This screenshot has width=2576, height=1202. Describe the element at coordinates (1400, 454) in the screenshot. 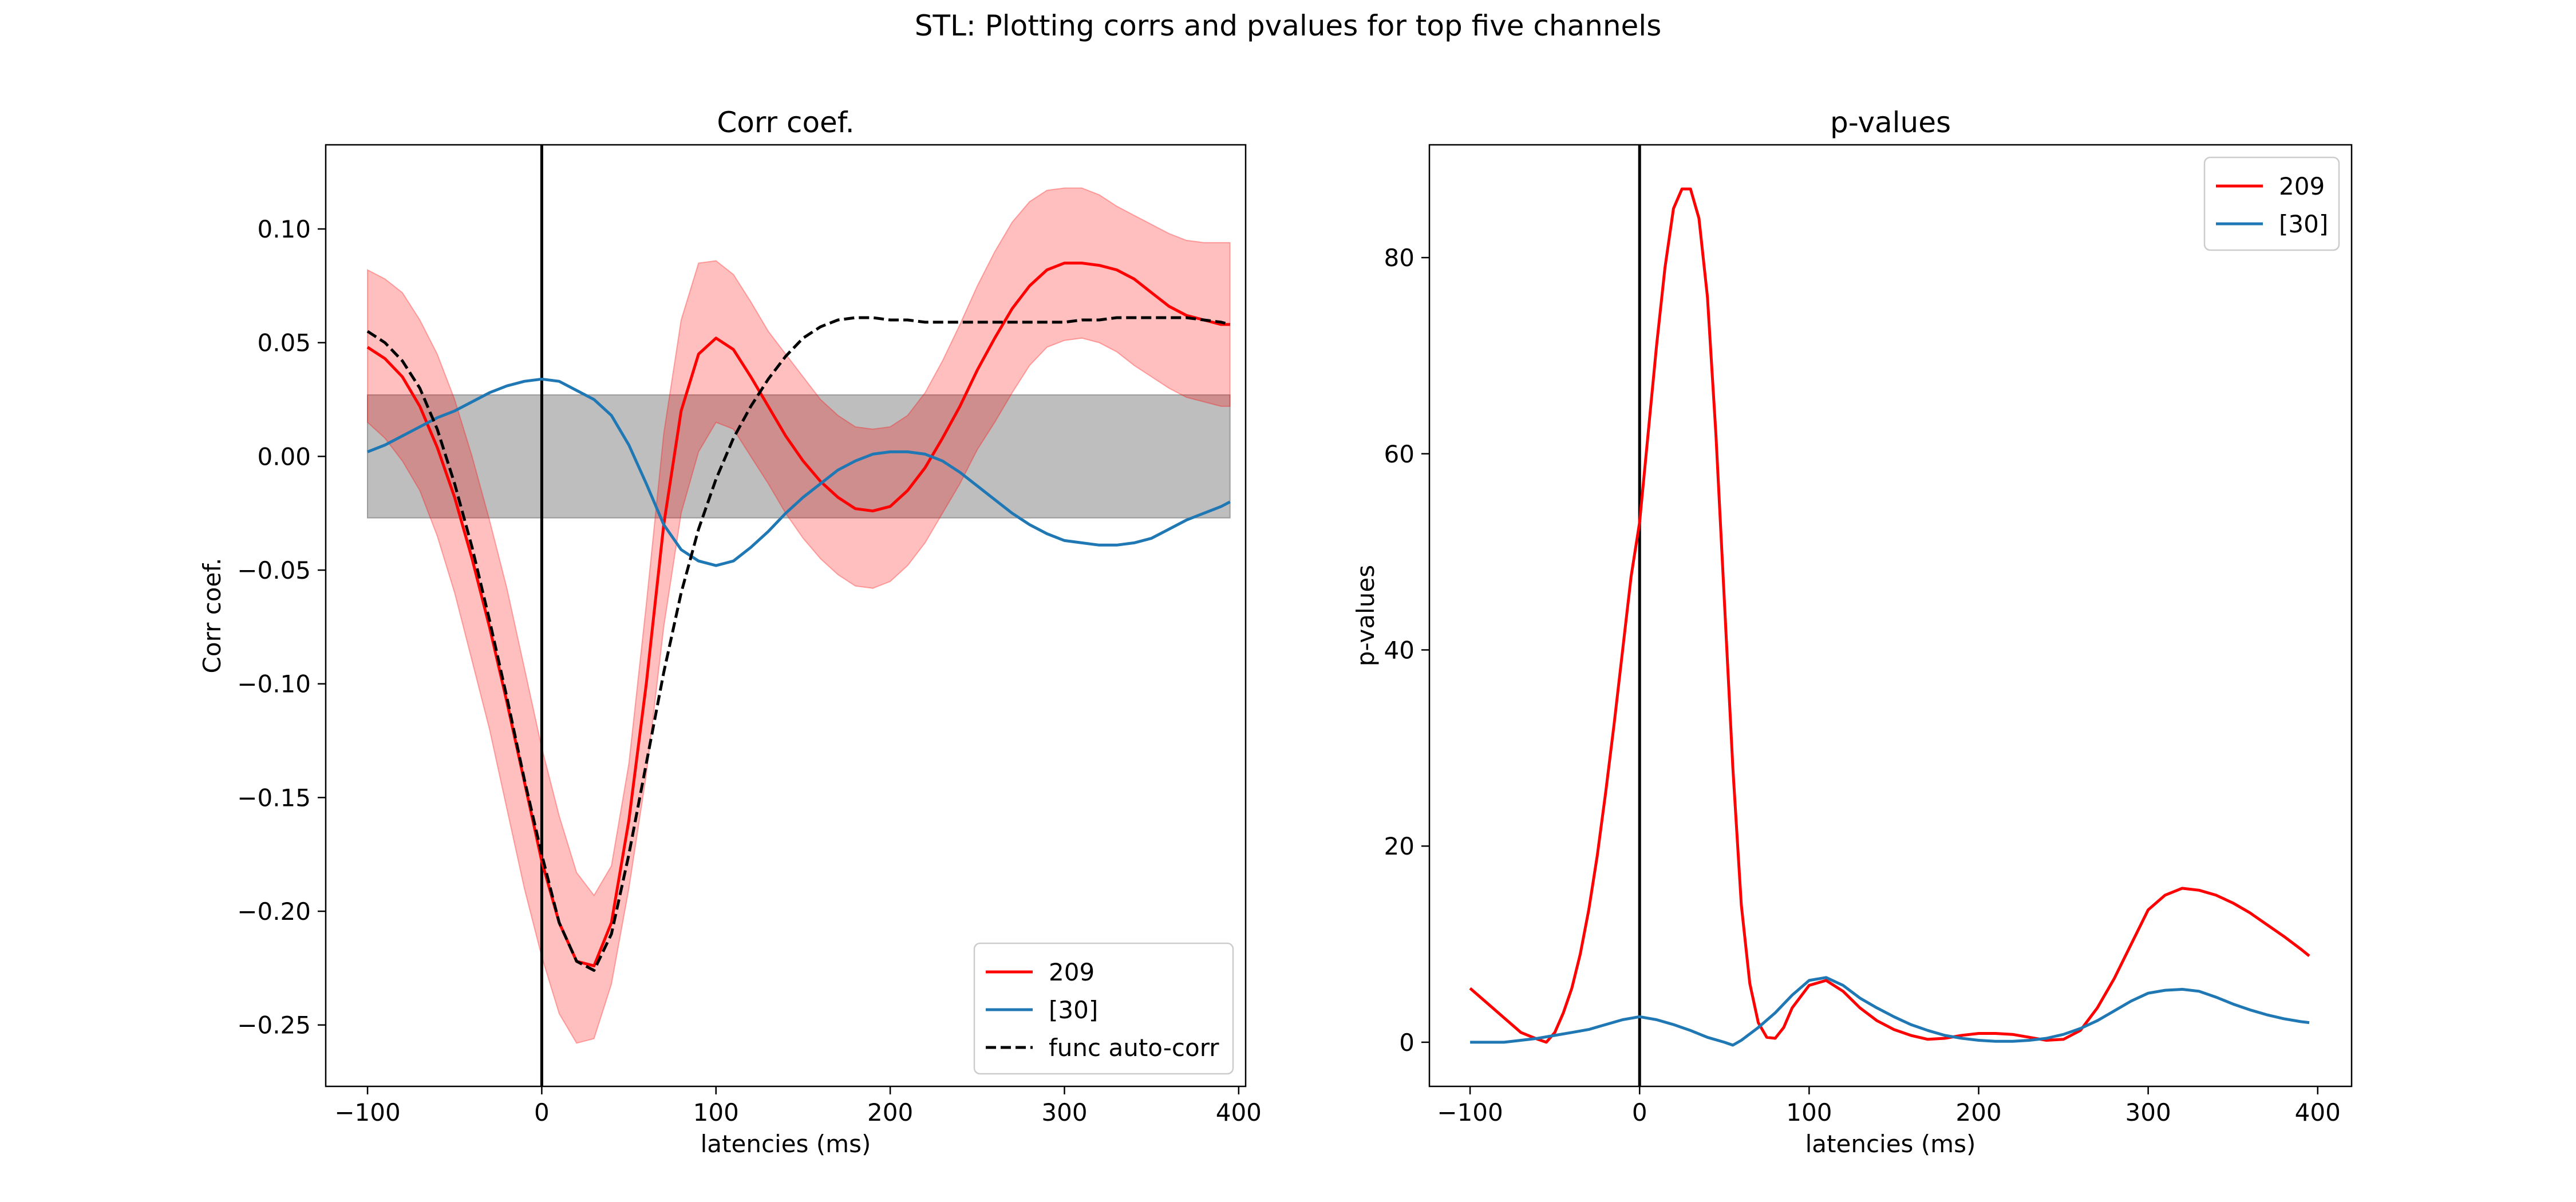

I see `pval-ytick-label: 60` at that location.